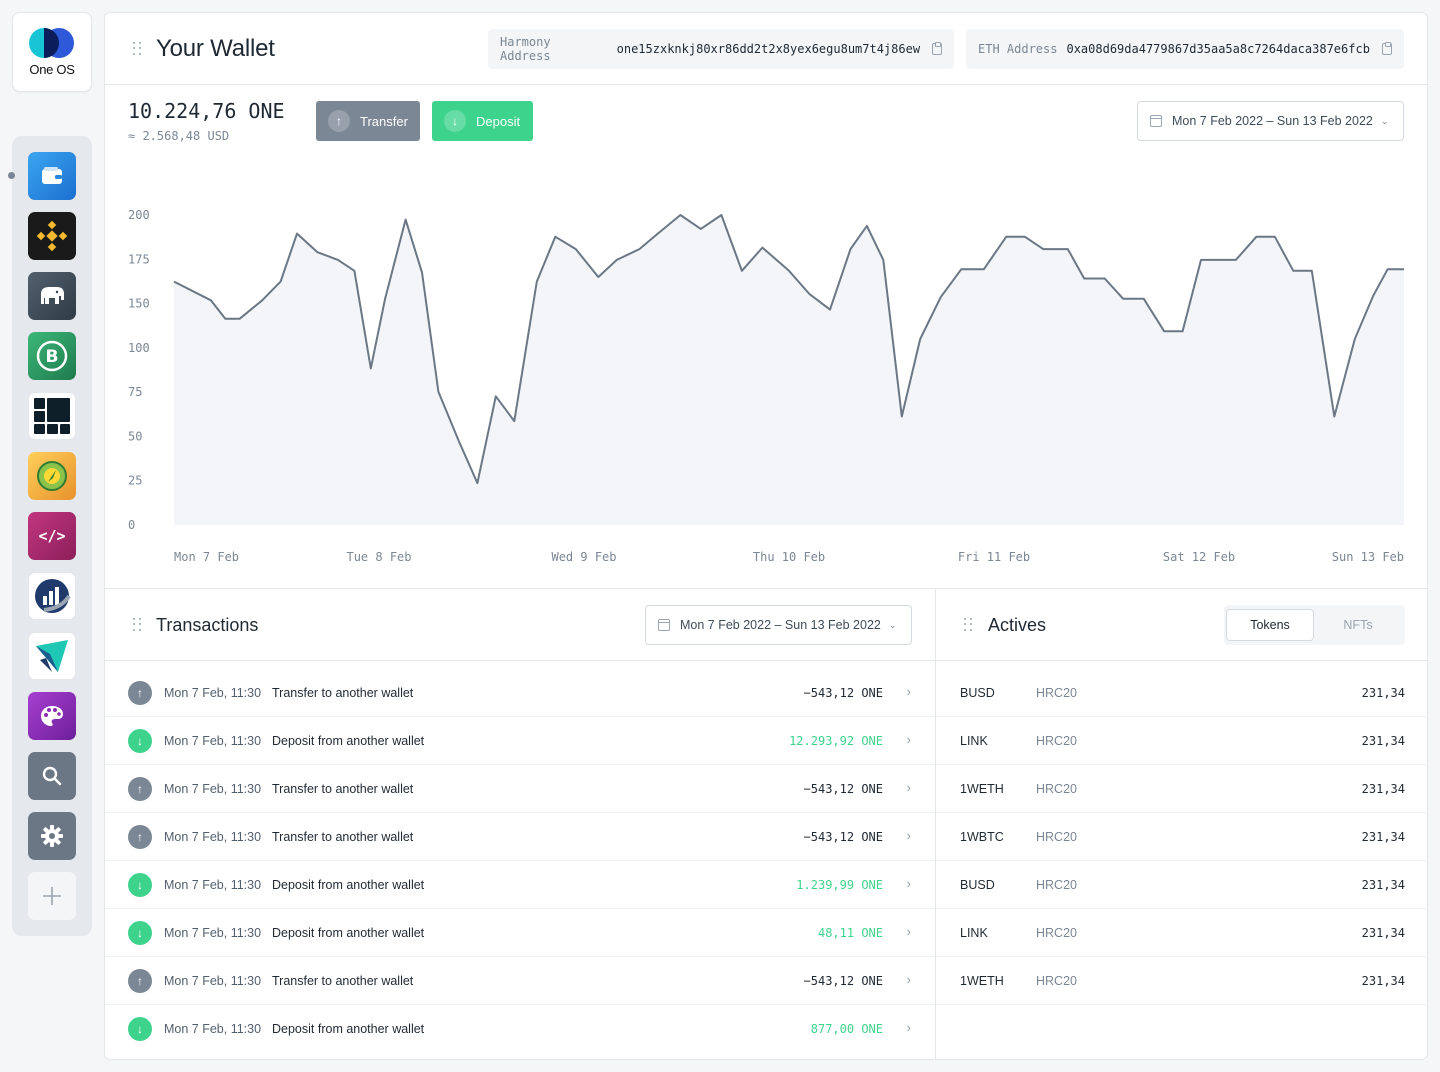 This screenshot has height=1072, width=1440. Describe the element at coordinates (1181, 837) in the screenshot. I see `active-token-row: 1WBTC HRC20 231,34` at that location.